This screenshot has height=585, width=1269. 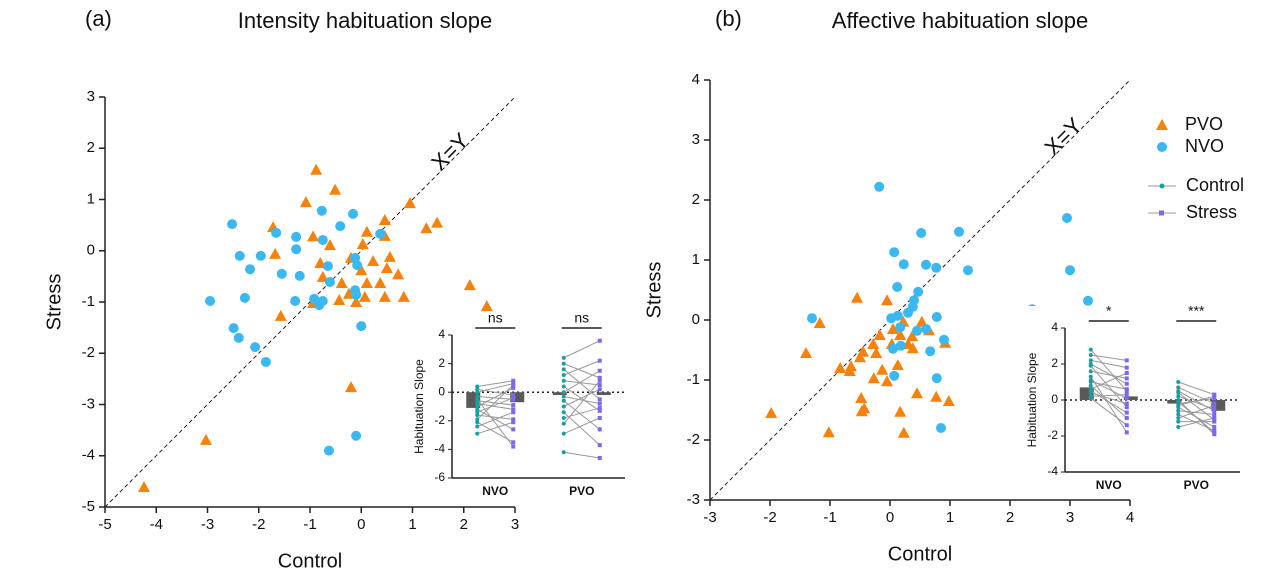 What do you see at coordinates (1109, 311) in the screenshot?
I see `significance-label: *` at bounding box center [1109, 311].